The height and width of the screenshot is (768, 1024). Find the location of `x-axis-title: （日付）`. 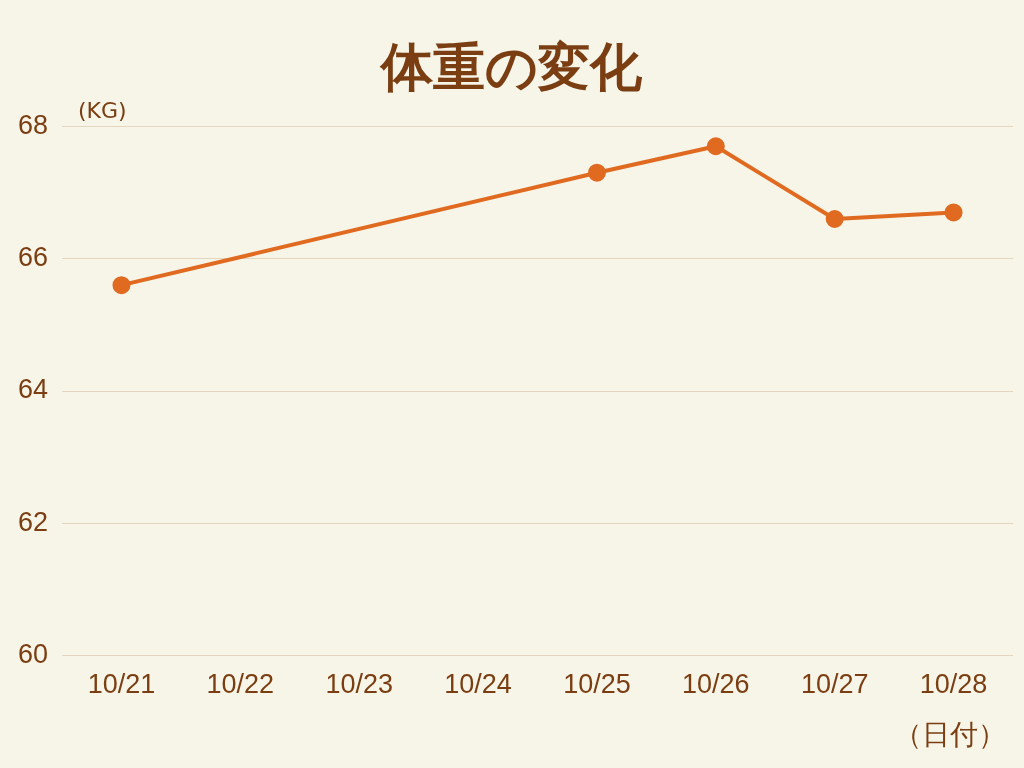

x-axis-title: （日付） is located at coordinates (950, 735).